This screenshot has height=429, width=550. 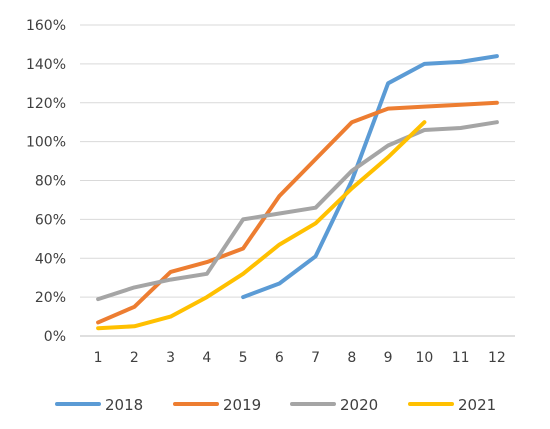 What do you see at coordinates (124, 405) in the screenshot?
I see `legend-label-2018: 2018` at bounding box center [124, 405].